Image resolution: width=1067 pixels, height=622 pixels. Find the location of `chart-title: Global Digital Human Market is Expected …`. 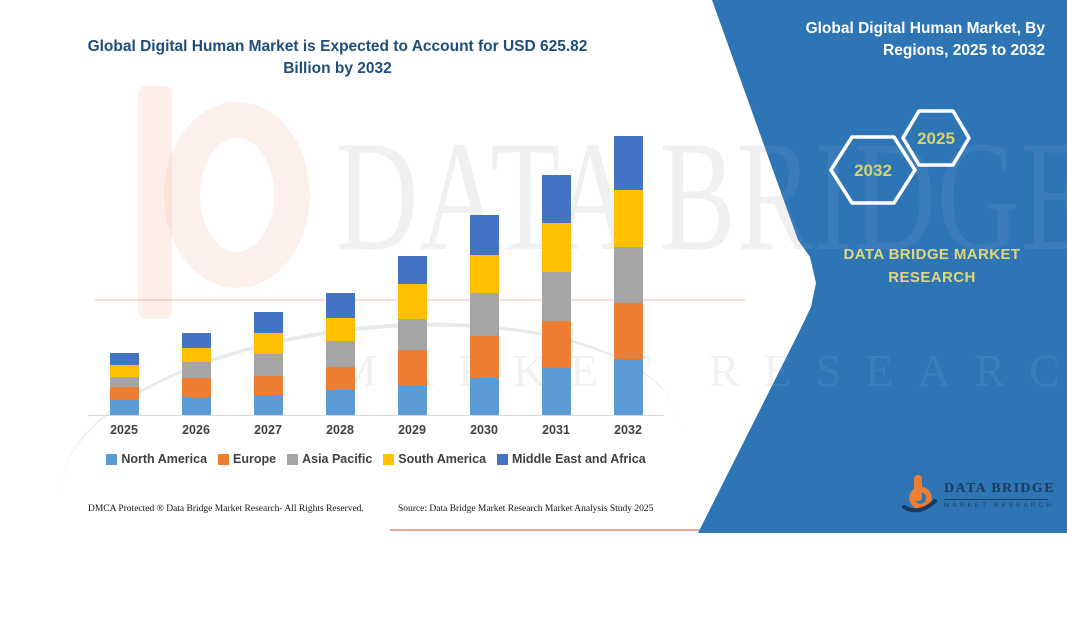

chart-title: Global Digital Human Market is Expected … is located at coordinates (337, 57).